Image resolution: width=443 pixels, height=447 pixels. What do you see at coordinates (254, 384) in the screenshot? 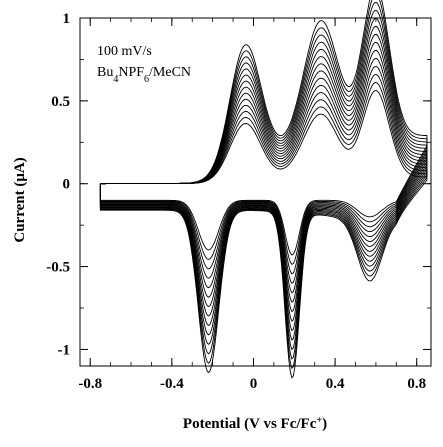
I see `x-tick-label: 0` at bounding box center [254, 384].